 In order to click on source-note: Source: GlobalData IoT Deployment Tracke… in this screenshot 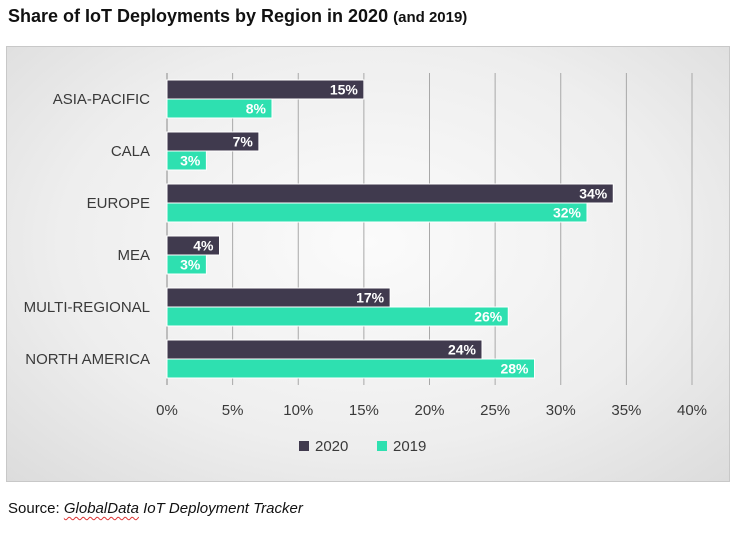, I will do `click(155, 508)`.